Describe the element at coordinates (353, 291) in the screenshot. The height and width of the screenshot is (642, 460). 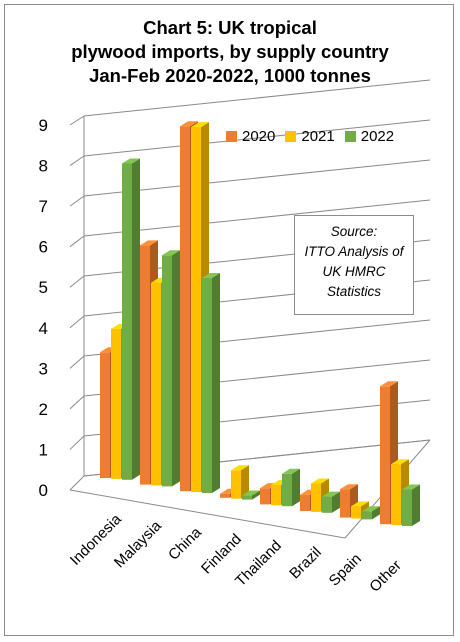
I see `source-note-line-4: Statistics` at that location.